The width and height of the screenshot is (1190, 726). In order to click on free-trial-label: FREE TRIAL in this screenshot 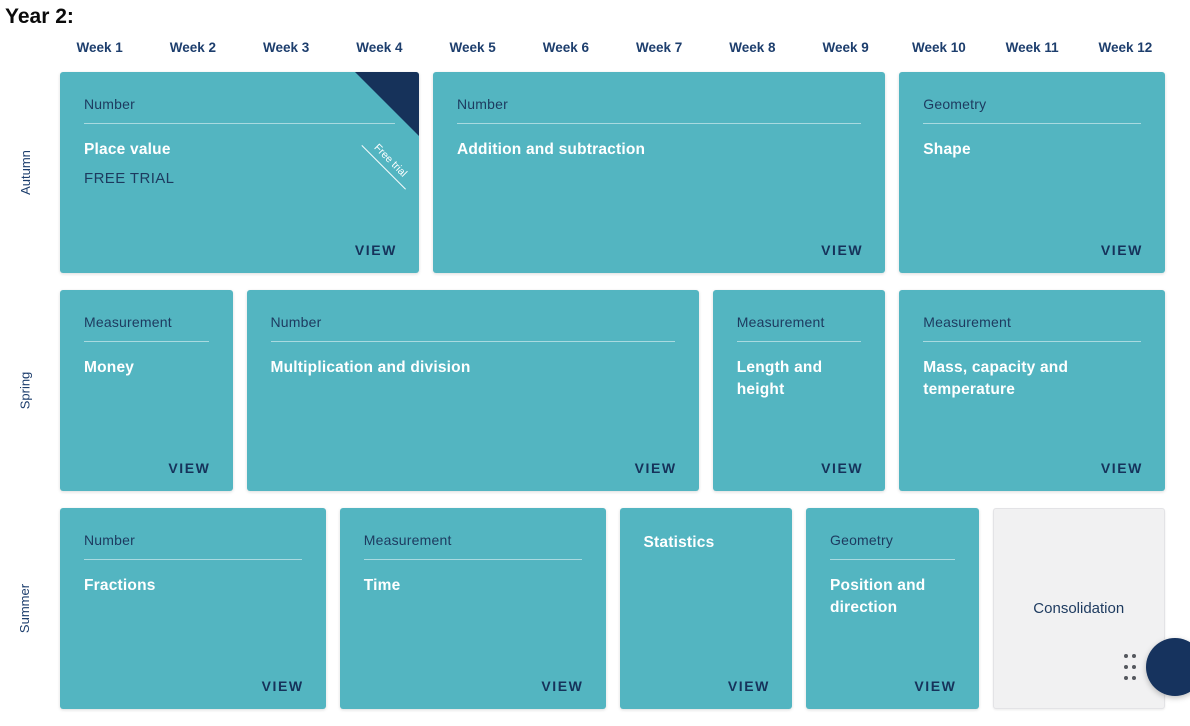, I will do `click(129, 179)`.